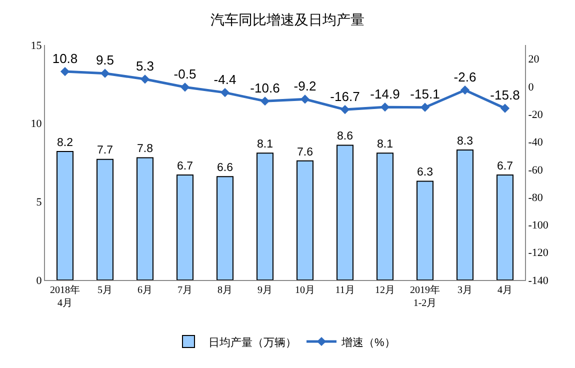 This screenshot has height=368, width=575. I want to click on data-label: -2.6, so click(465, 76).